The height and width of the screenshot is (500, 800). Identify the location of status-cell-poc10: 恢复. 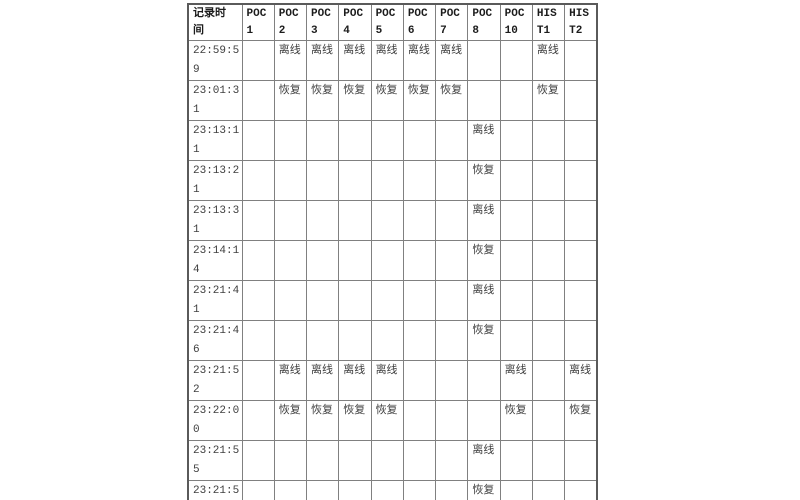
(516, 420).